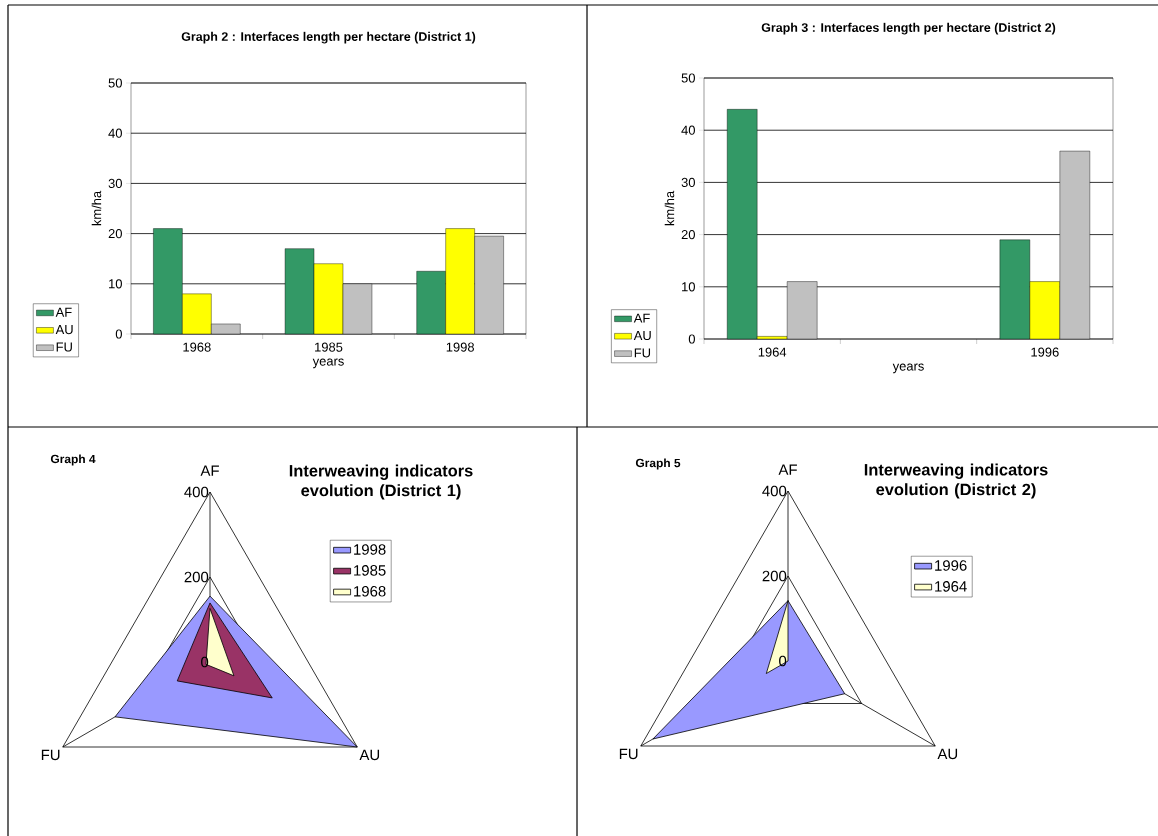  Describe the element at coordinates (329, 347) in the screenshot. I see `x-tick-label: 1985` at that location.